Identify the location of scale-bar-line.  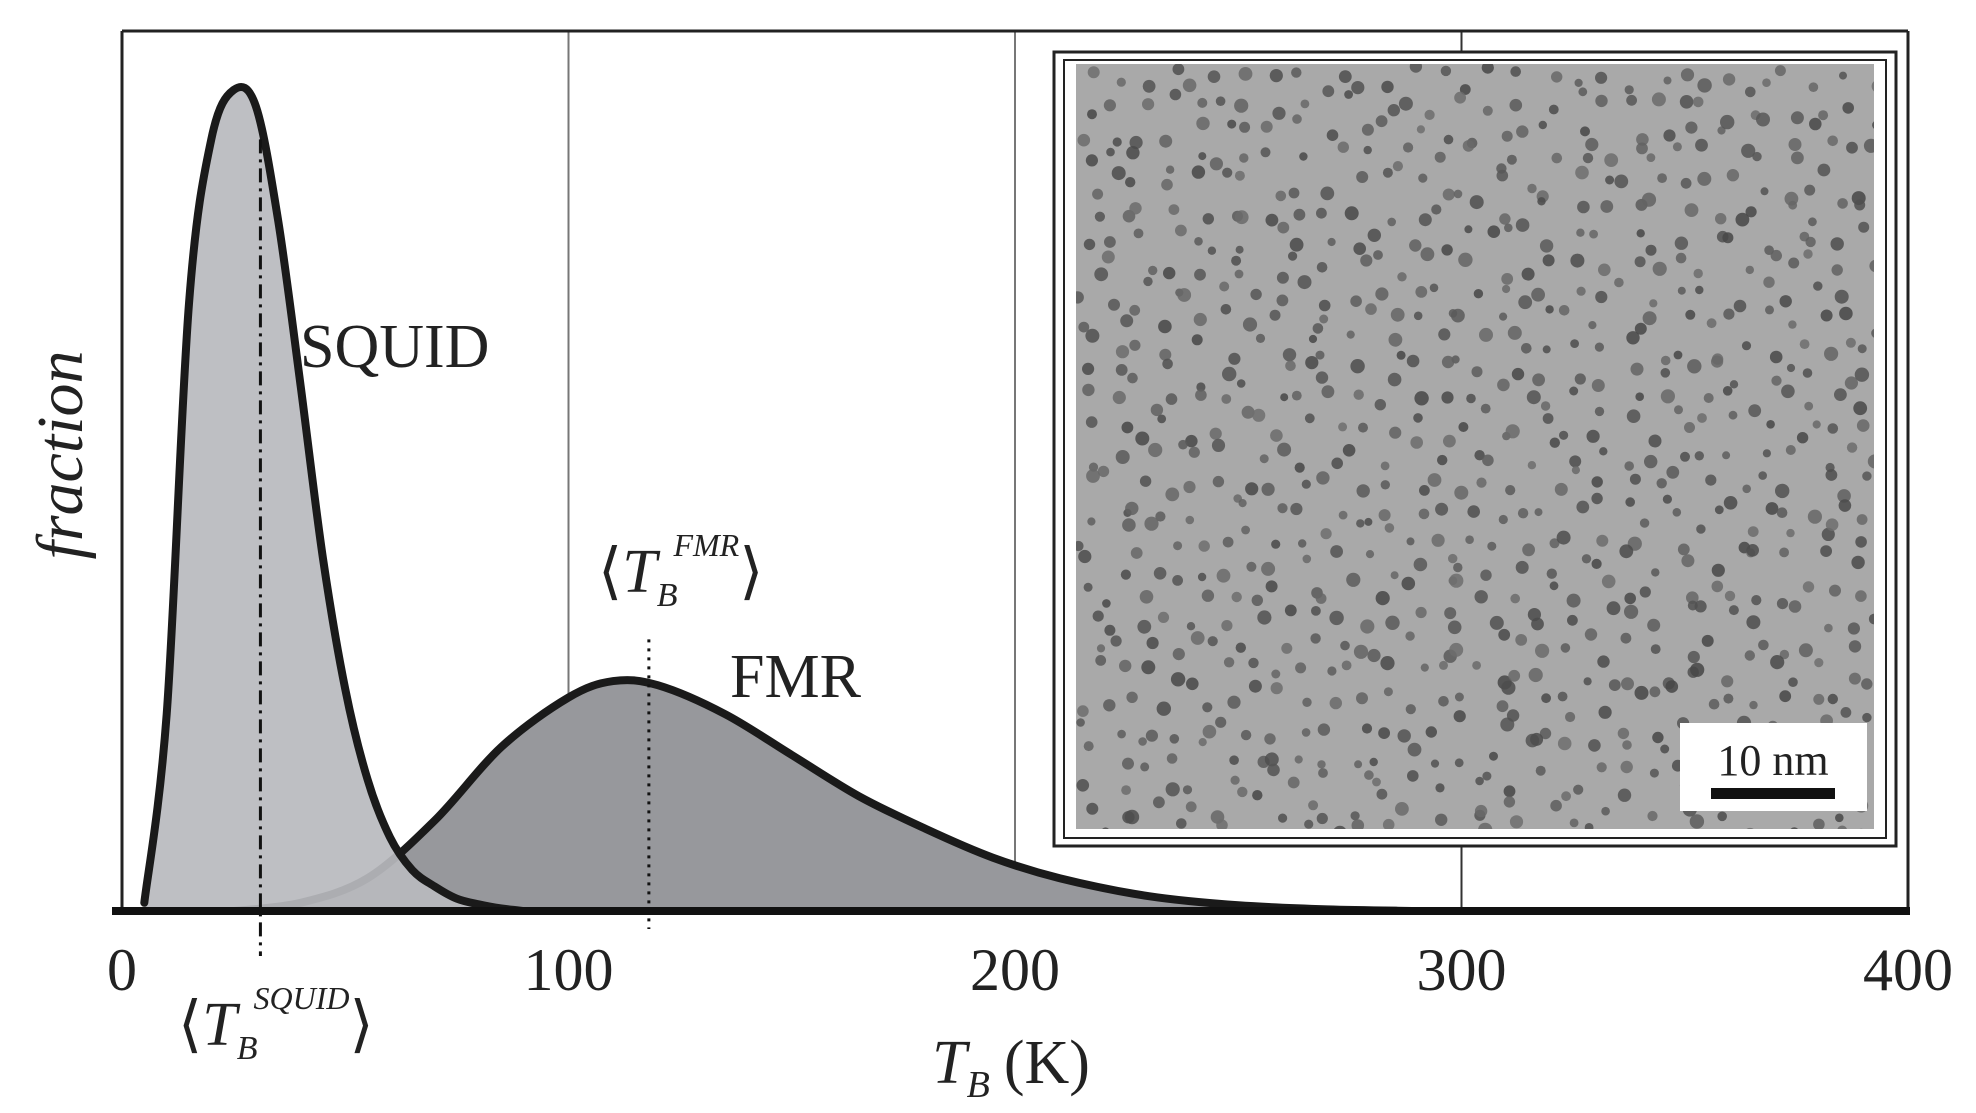
(1773, 793).